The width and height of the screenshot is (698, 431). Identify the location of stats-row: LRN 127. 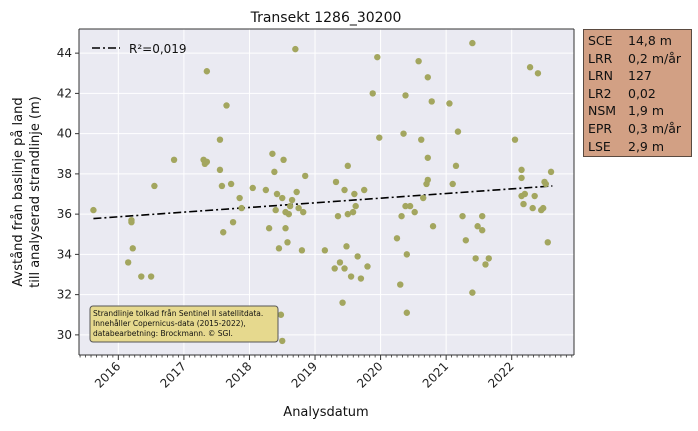
(637, 76).